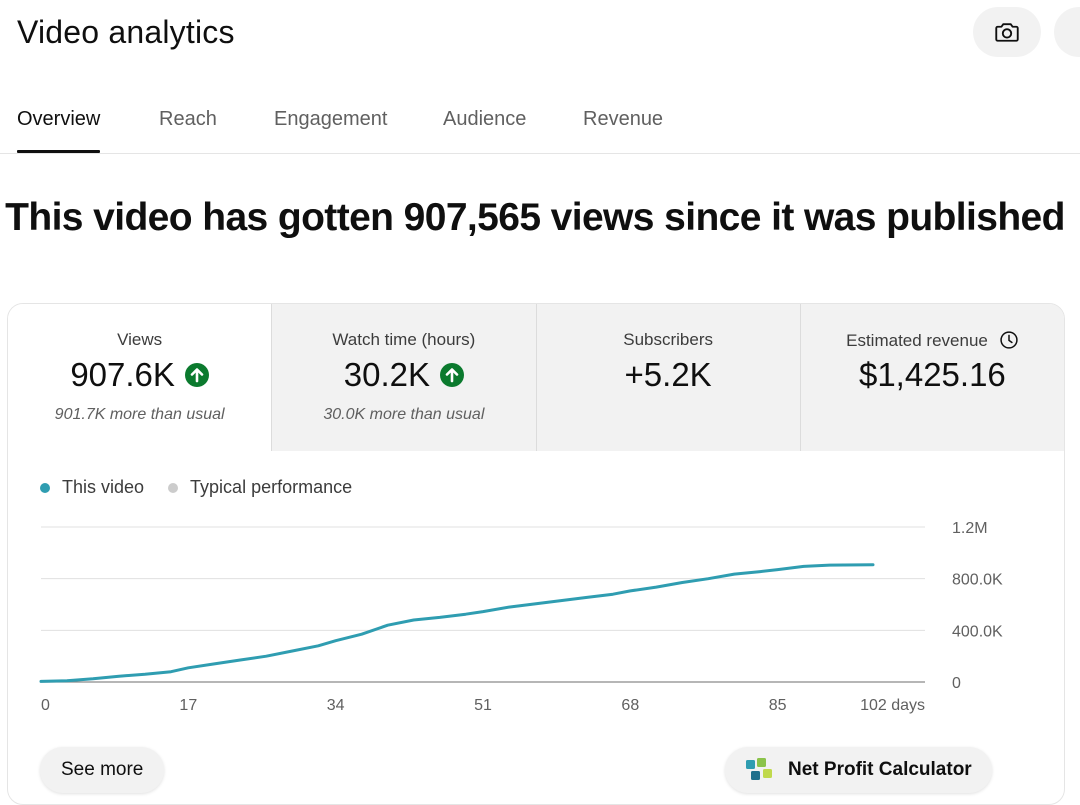  I want to click on x-tick-label: 0, so click(45, 705).